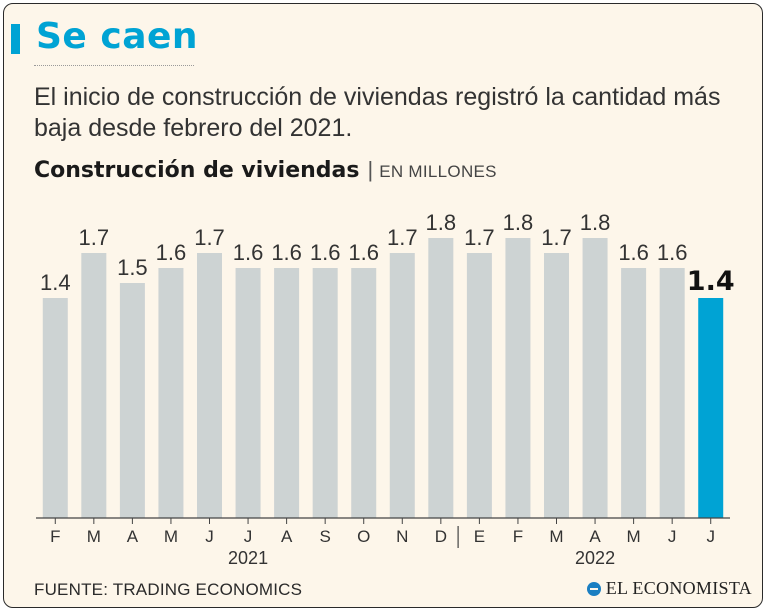 The width and height of the screenshot is (768, 613). What do you see at coordinates (479, 536) in the screenshot?
I see `x-tick-label: E` at bounding box center [479, 536].